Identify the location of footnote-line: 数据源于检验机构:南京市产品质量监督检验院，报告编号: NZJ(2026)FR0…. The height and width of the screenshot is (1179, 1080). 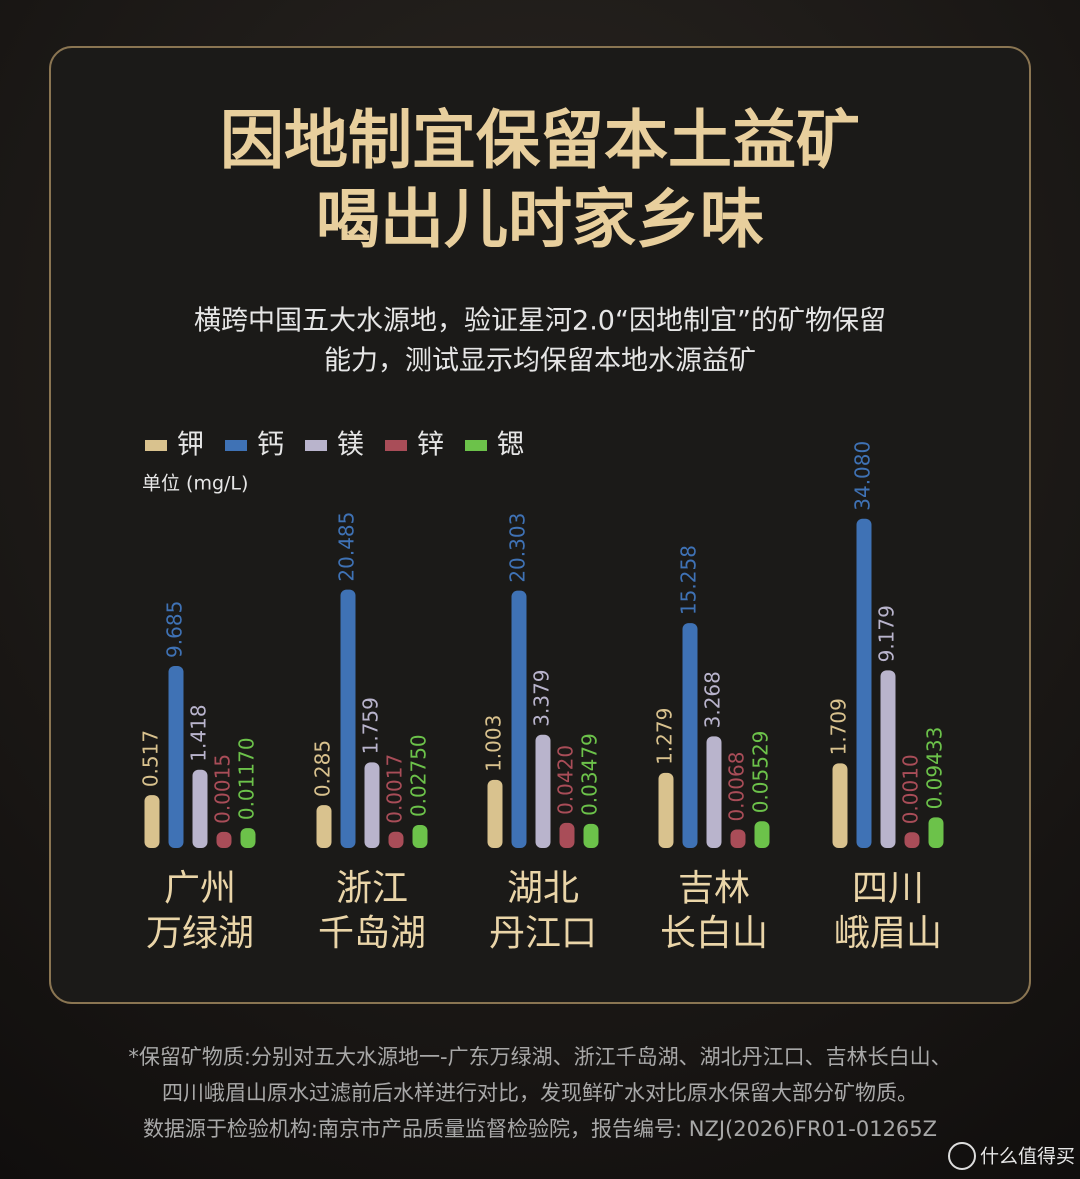
(540, 1129).